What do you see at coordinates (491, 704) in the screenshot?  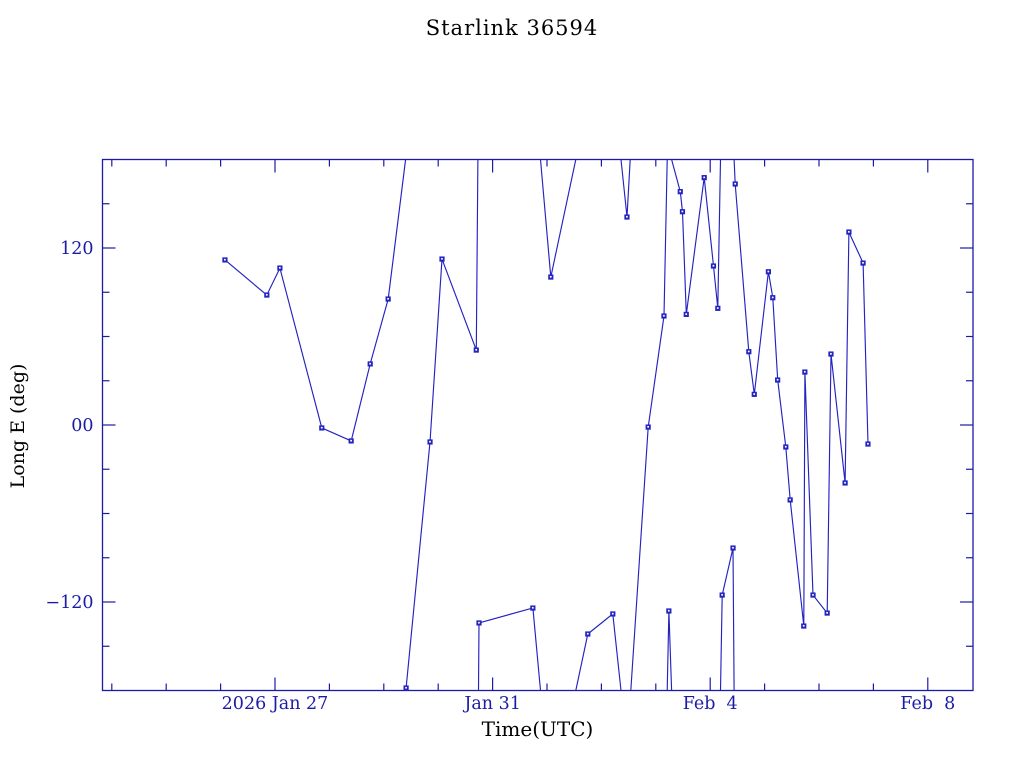 I see `x-axis-tick-label: Jan 31` at bounding box center [491, 704].